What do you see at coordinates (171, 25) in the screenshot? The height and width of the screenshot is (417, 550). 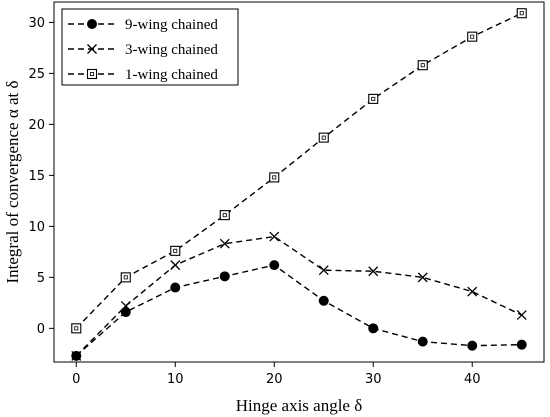 I see `legend-label: 9-wing chained` at bounding box center [171, 25].